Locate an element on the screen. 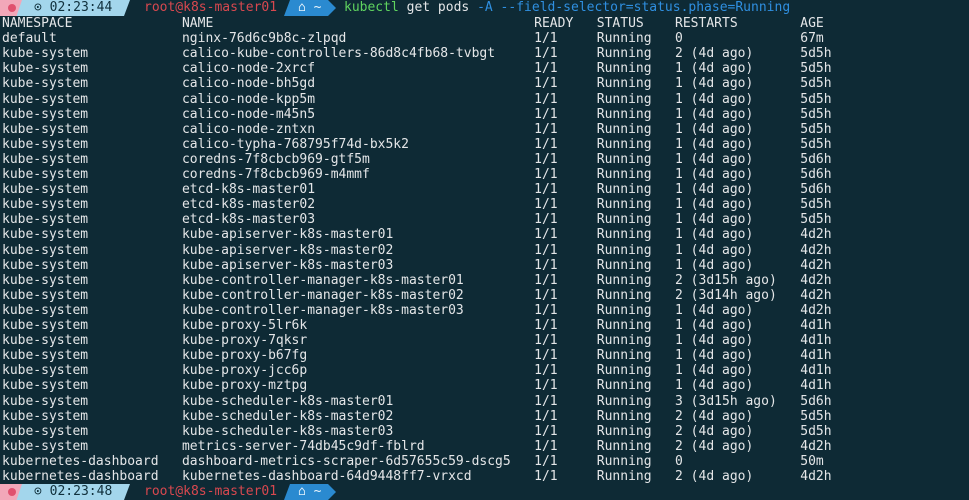 The image size is (969, 500). cell-name: coredns-7f8cbcb969-m4mmf is located at coordinates (275, 174).